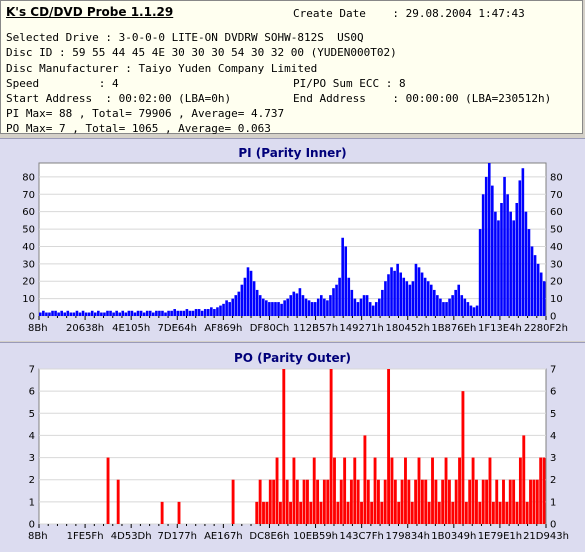  Describe the element at coordinates (553, 392) in the screenshot. I see `po-y-tick-label-right: 6` at that location.